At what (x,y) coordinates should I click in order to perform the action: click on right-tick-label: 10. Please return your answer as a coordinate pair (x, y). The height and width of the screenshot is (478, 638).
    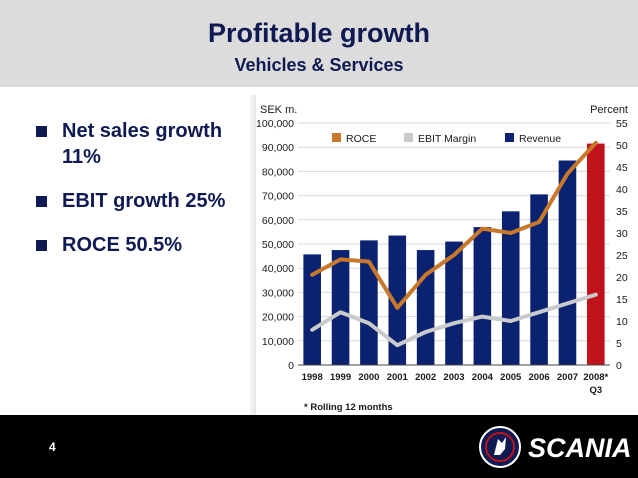
    Looking at the image, I should click on (622, 322).